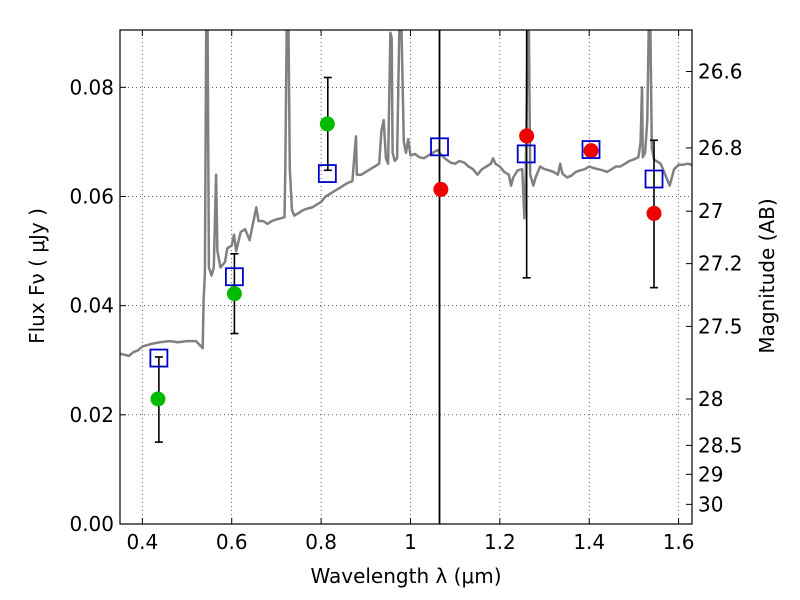 This screenshot has height=600, width=800. I want to click on right-tick-label: 29, so click(710, 474).